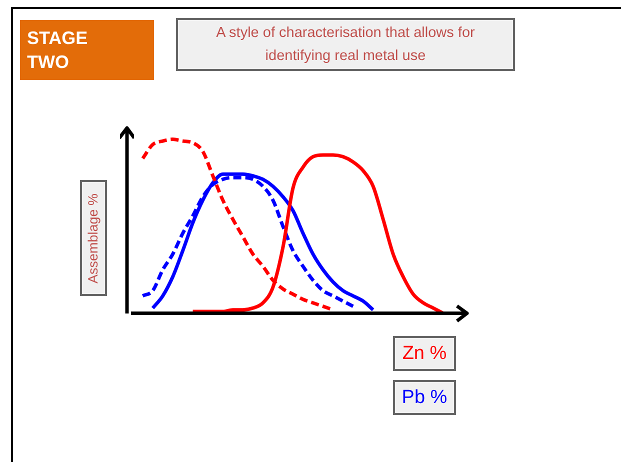  Describe the element at coordinates (87, 50) in the screenshot. I see `chart-title: STAGE TWO` at that location.